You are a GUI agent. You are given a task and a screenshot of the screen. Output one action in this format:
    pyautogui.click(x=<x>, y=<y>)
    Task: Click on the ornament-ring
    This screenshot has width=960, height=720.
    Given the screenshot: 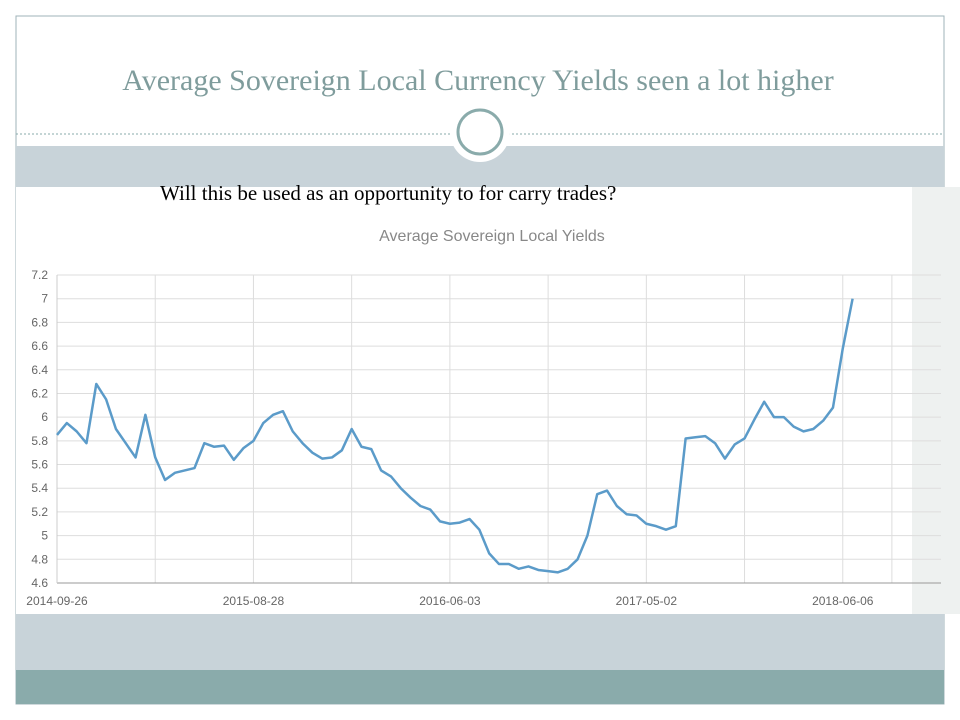 What is the action you would take?
    pyautogui.click(x=480, y=132)
    